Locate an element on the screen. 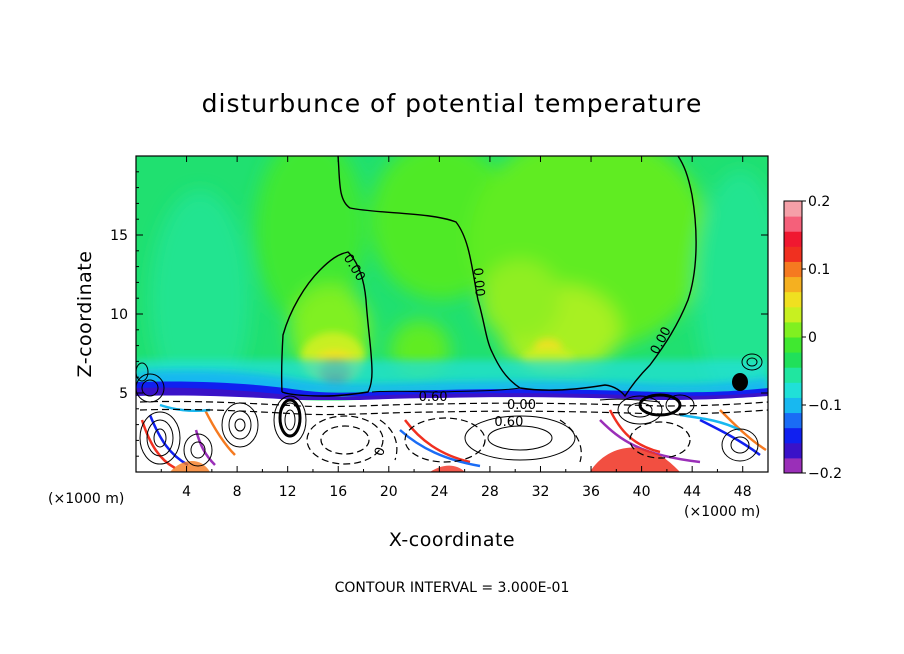 The image size is (904, 654). solid-eddy-contours is located at coordinates (449, 410).